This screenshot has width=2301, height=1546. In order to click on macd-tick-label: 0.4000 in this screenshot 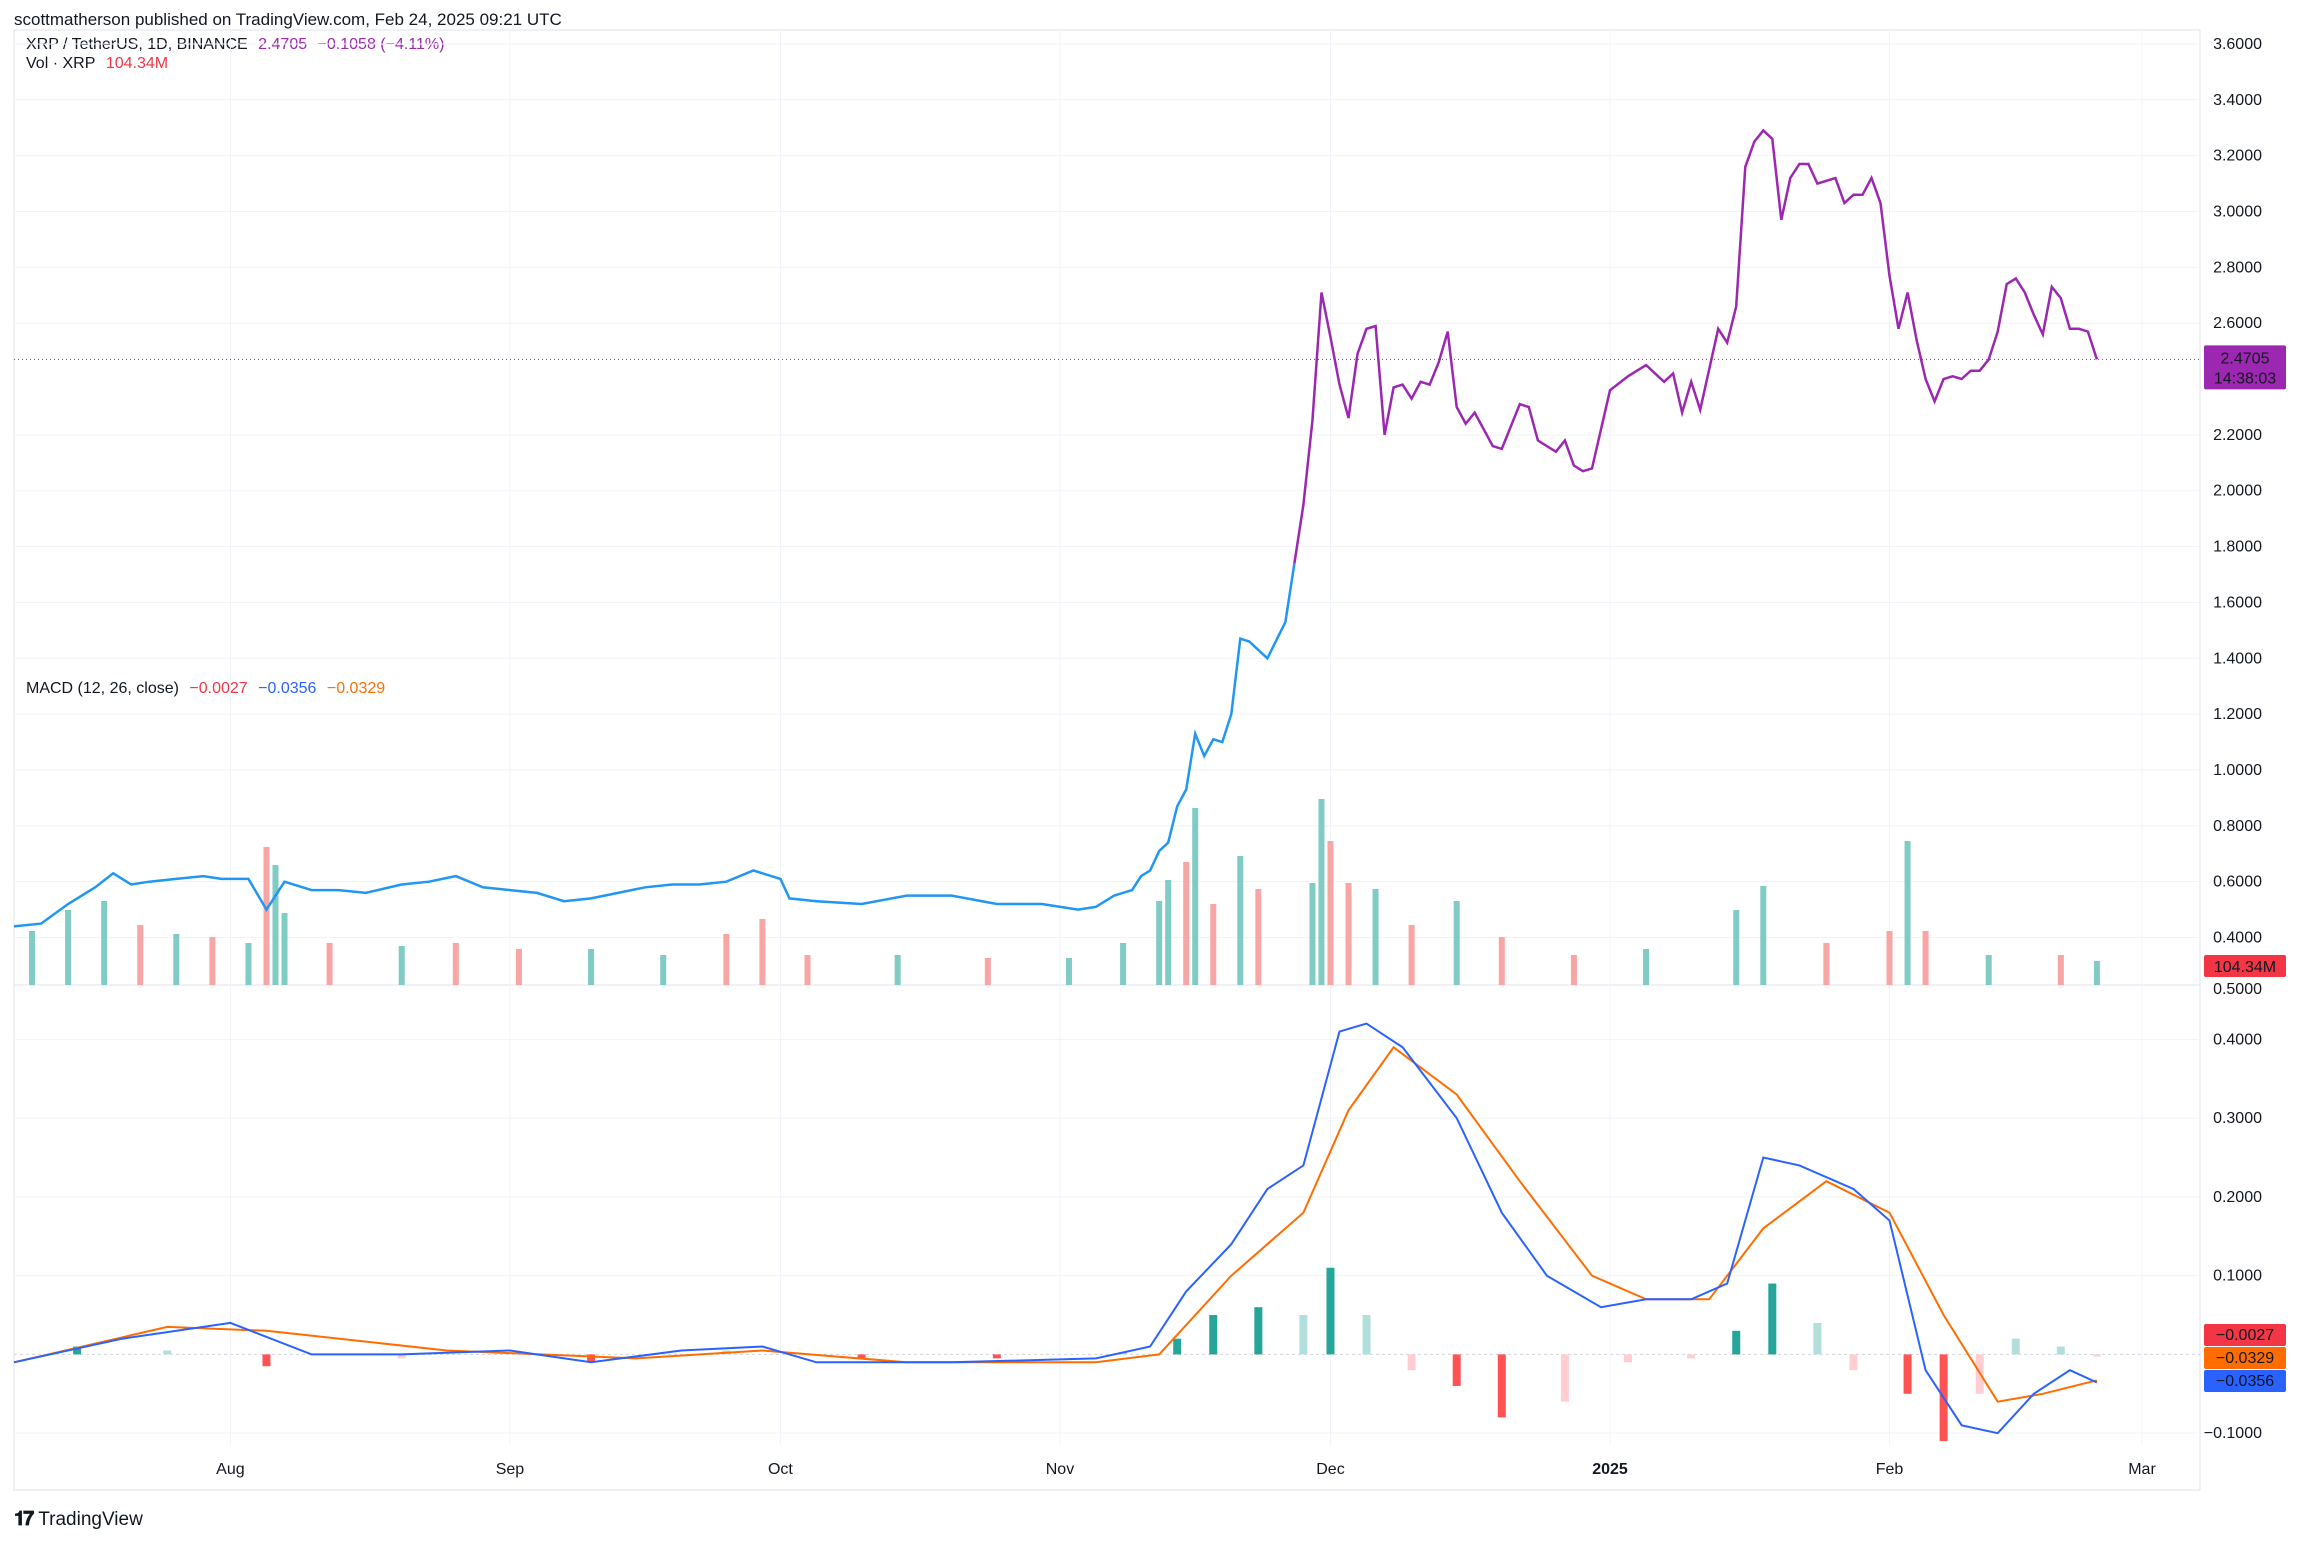, I will do `click(2237, 1039)`.